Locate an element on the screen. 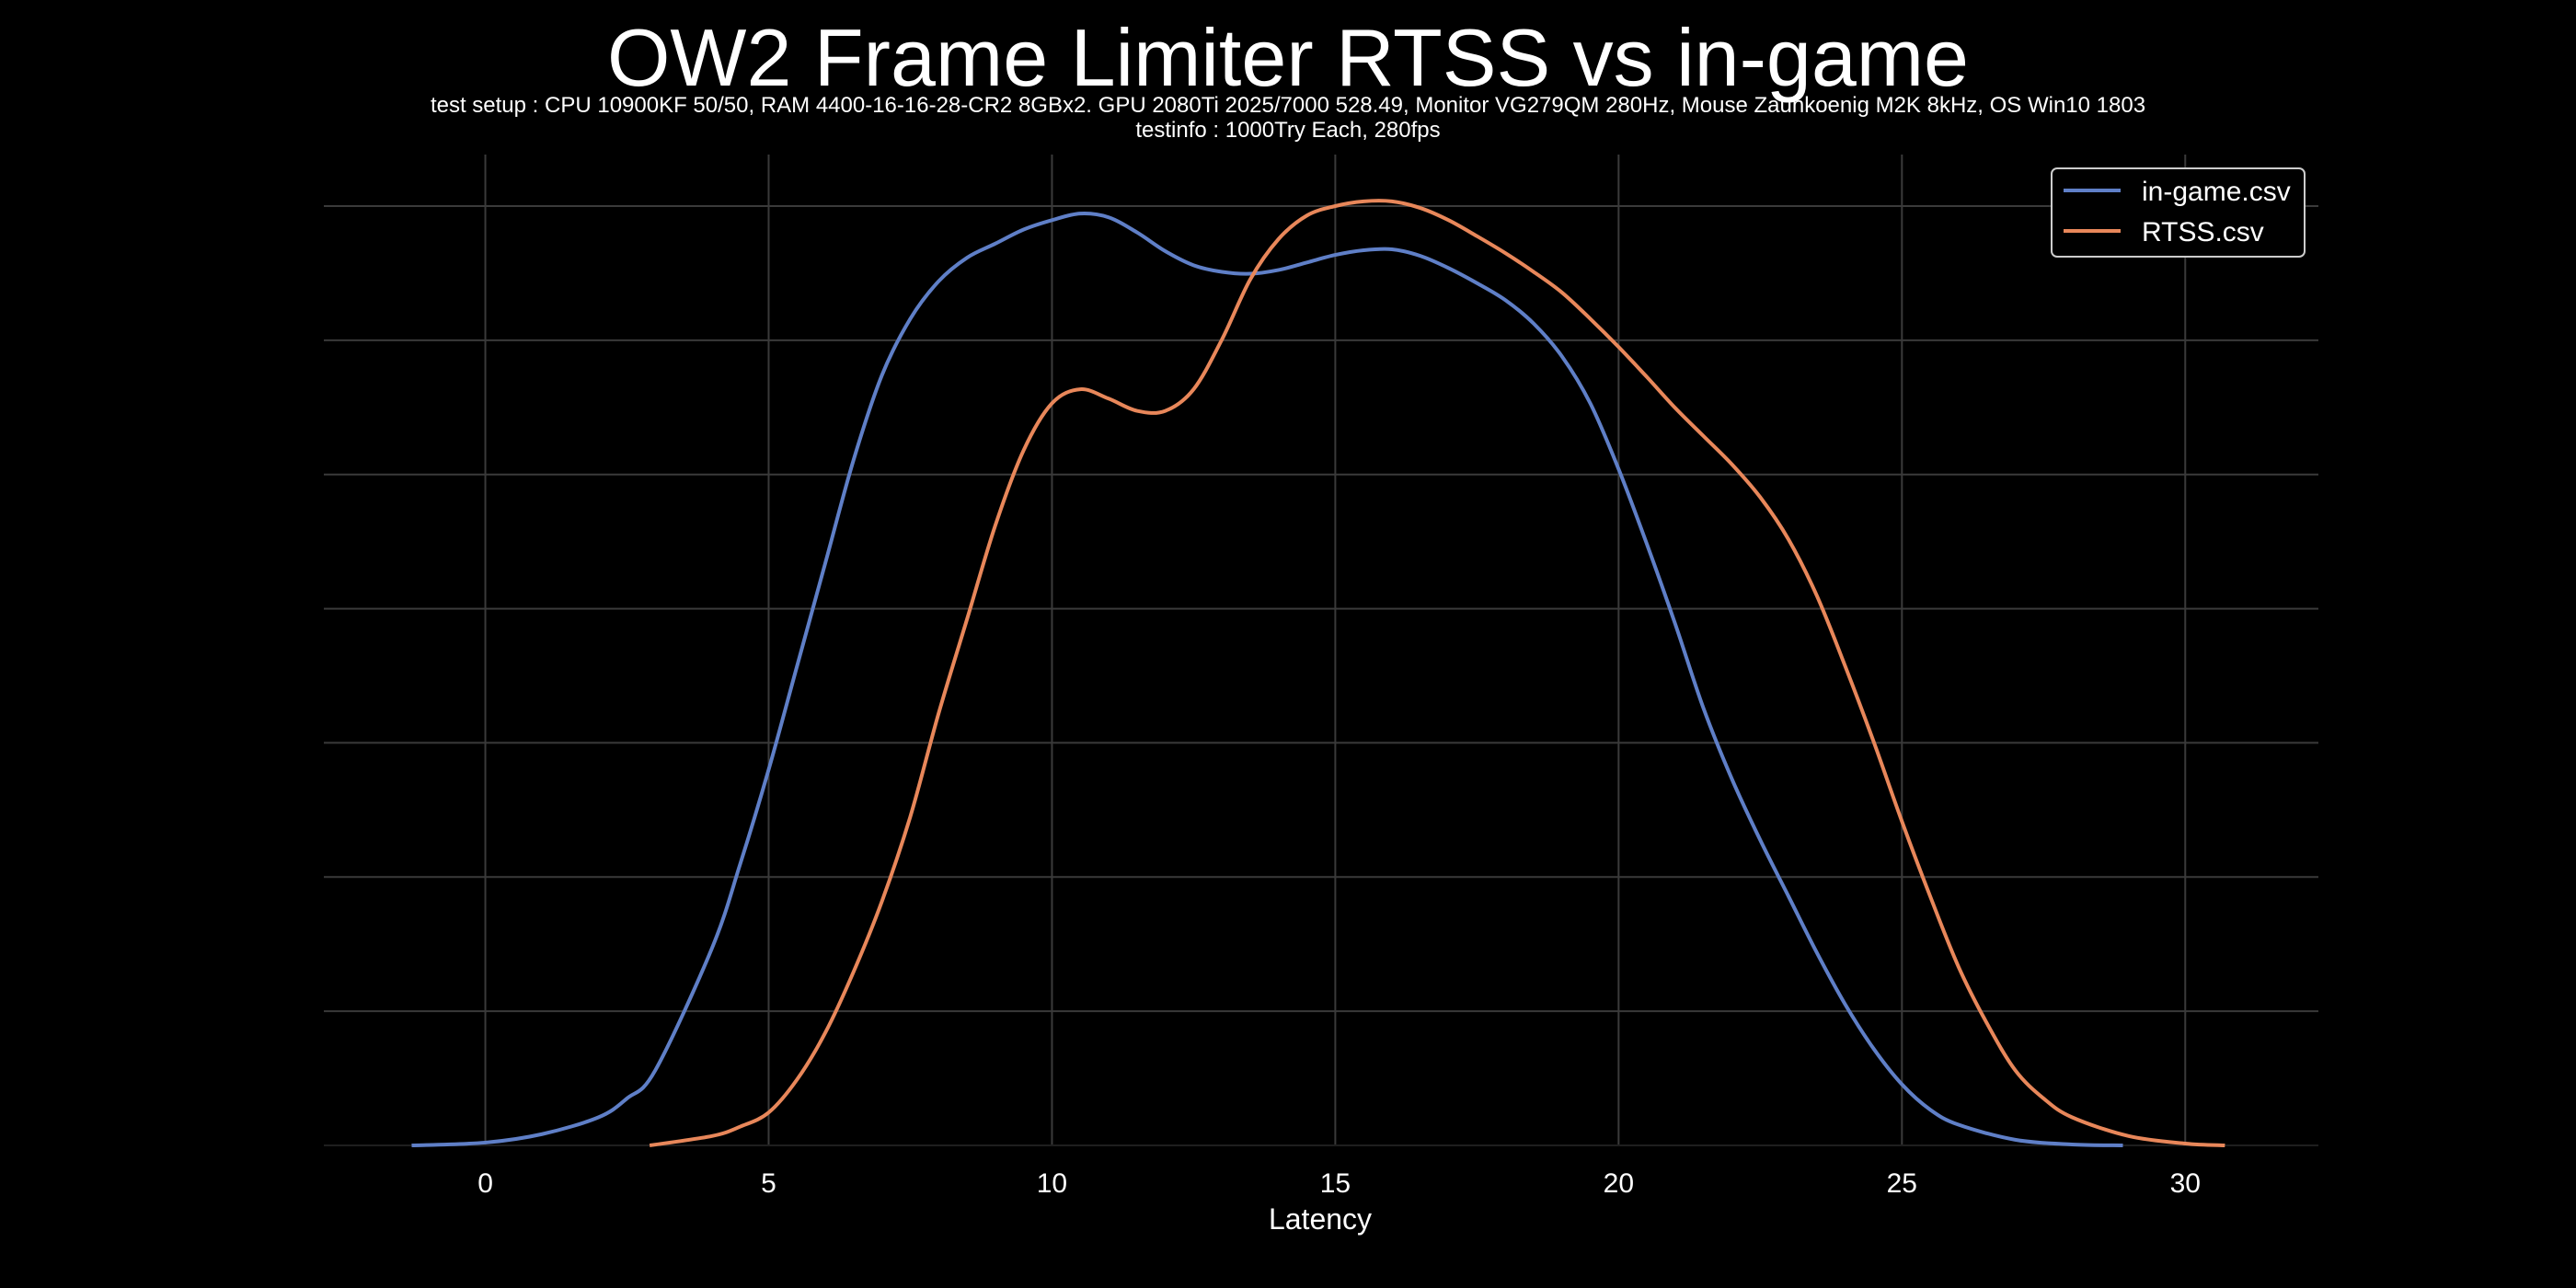  x-tick-label-3: 15 is located at coordinates (1335, 1183).